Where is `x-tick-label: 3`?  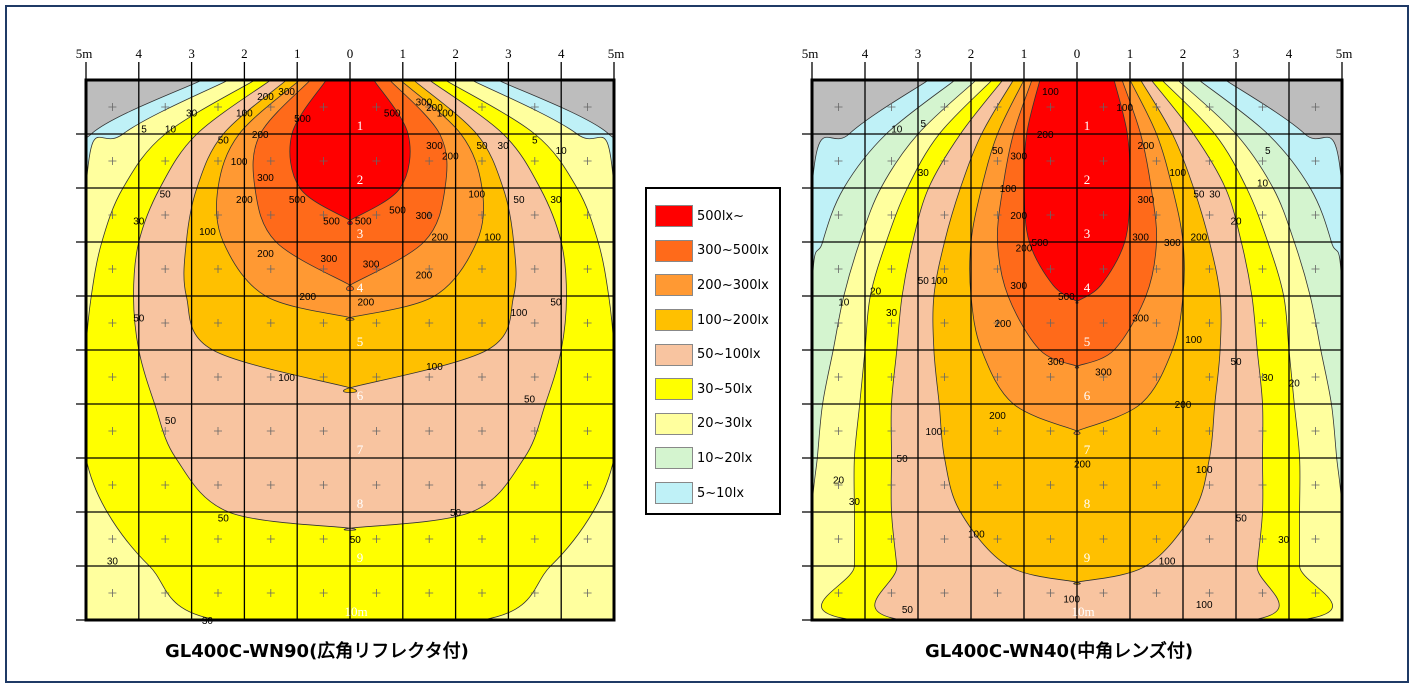
x-tick-label: 3 is located at coordinates (1236, 53).